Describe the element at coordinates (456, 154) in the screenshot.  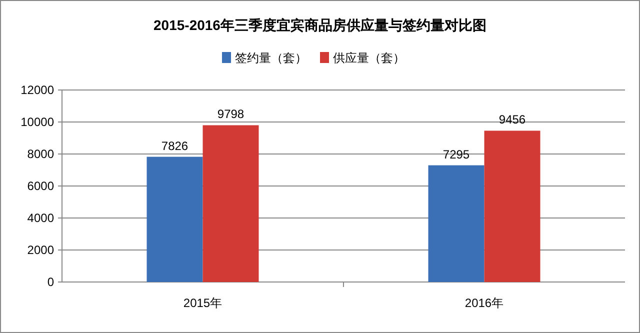
I see `data-label: 7295` at that location.